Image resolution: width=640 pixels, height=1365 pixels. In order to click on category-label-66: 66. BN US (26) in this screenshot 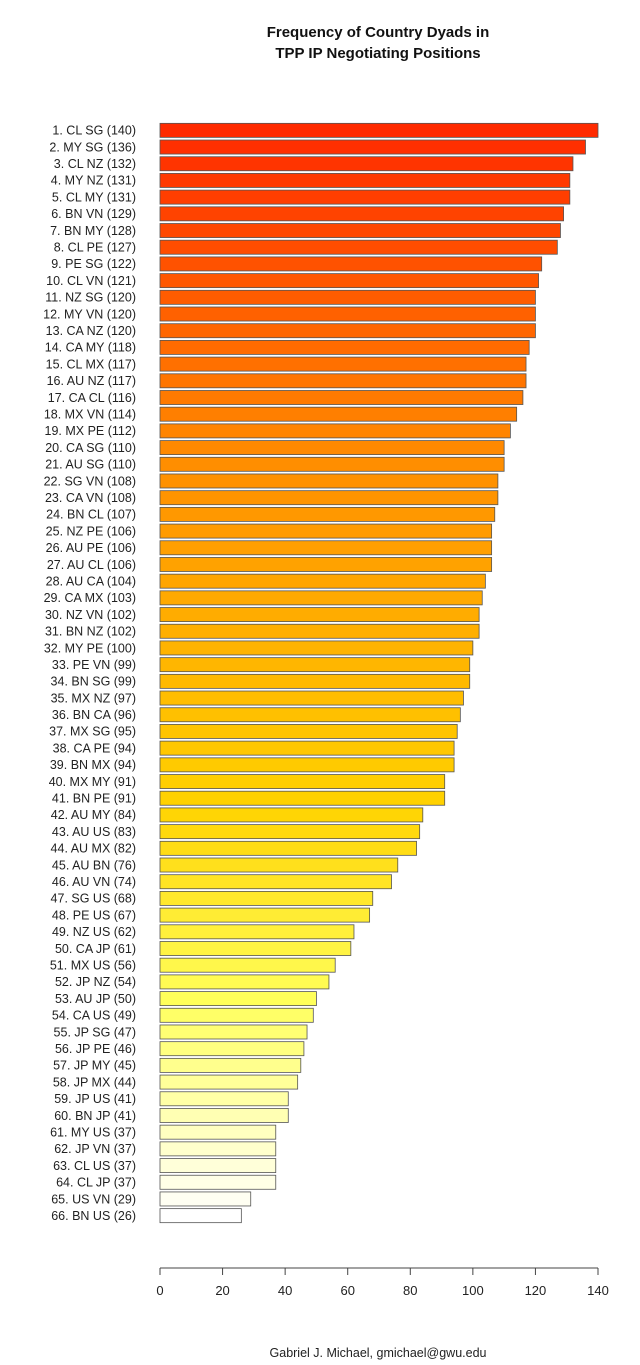, I will do `click(93, 1216)`.